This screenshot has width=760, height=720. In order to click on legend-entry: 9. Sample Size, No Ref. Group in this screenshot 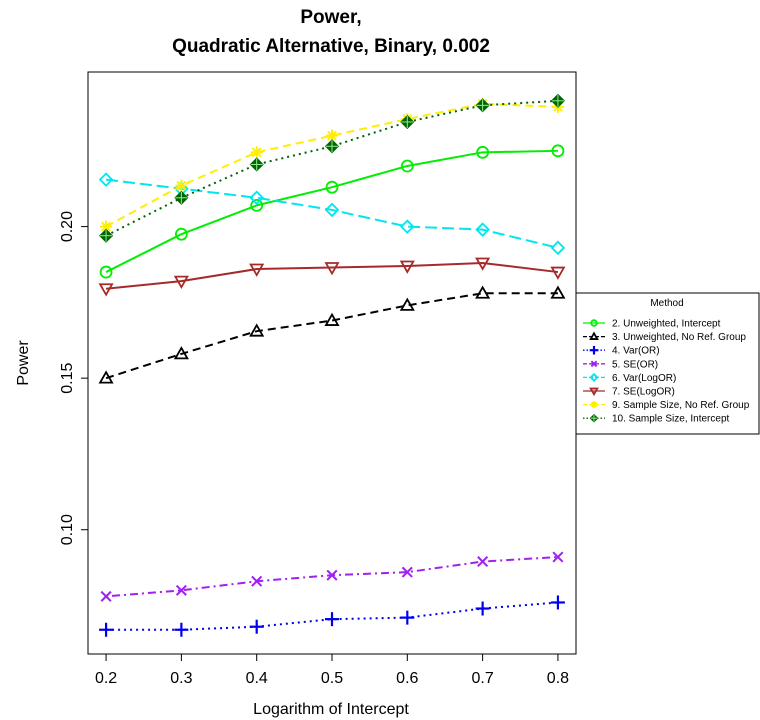, I will do `click(666, 405)`.